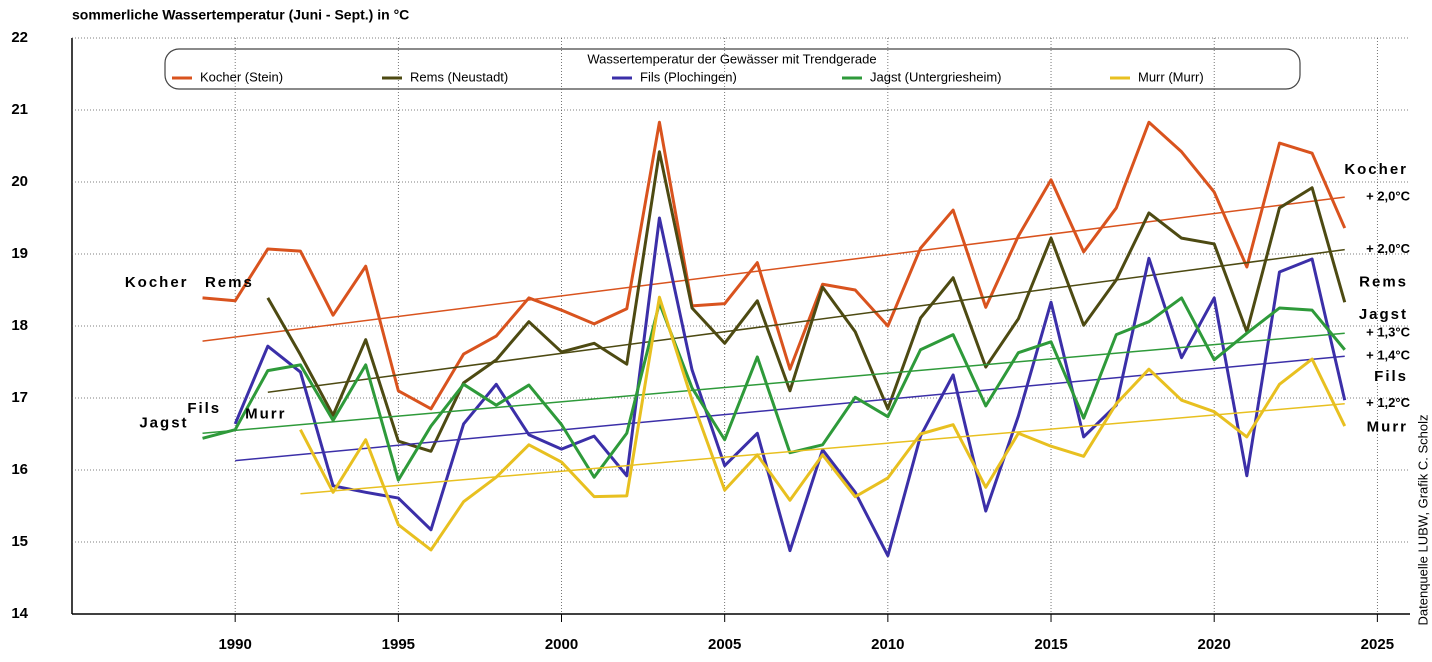 The width and height of the screenshot is (1432, 662). I want to click on series-label-left: Kocher, so click(157, 282).